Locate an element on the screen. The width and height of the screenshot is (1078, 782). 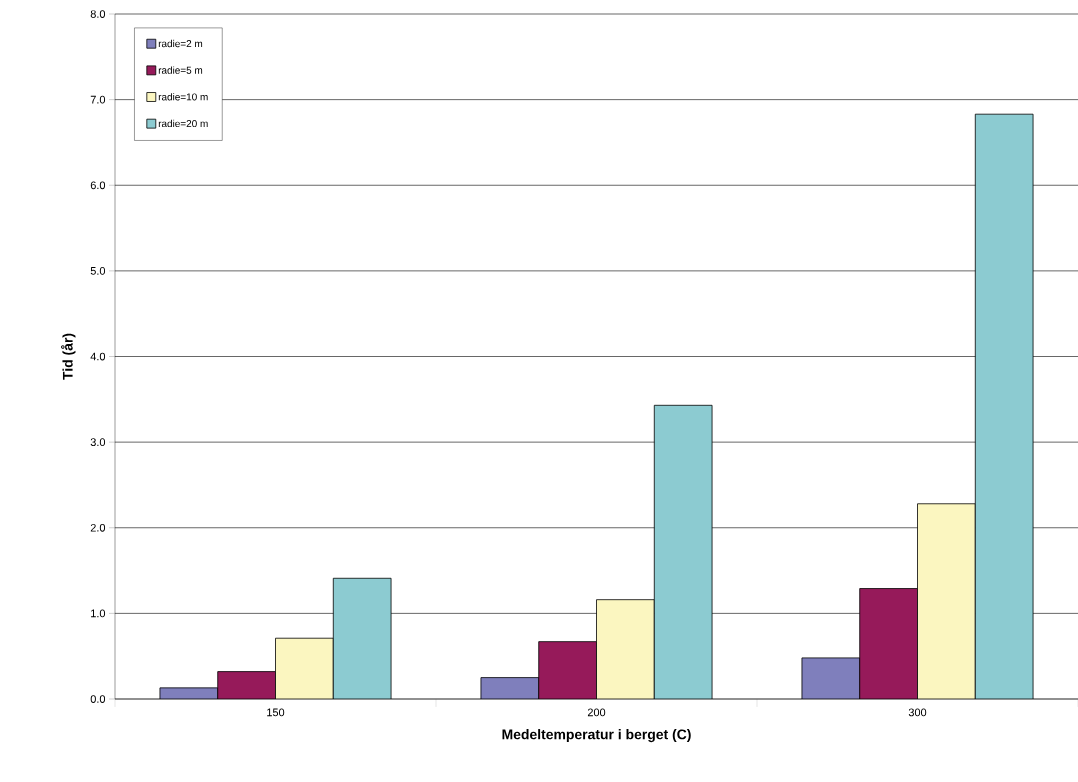
y-tick-label: 8.0 is located at coordinates (98, 14).